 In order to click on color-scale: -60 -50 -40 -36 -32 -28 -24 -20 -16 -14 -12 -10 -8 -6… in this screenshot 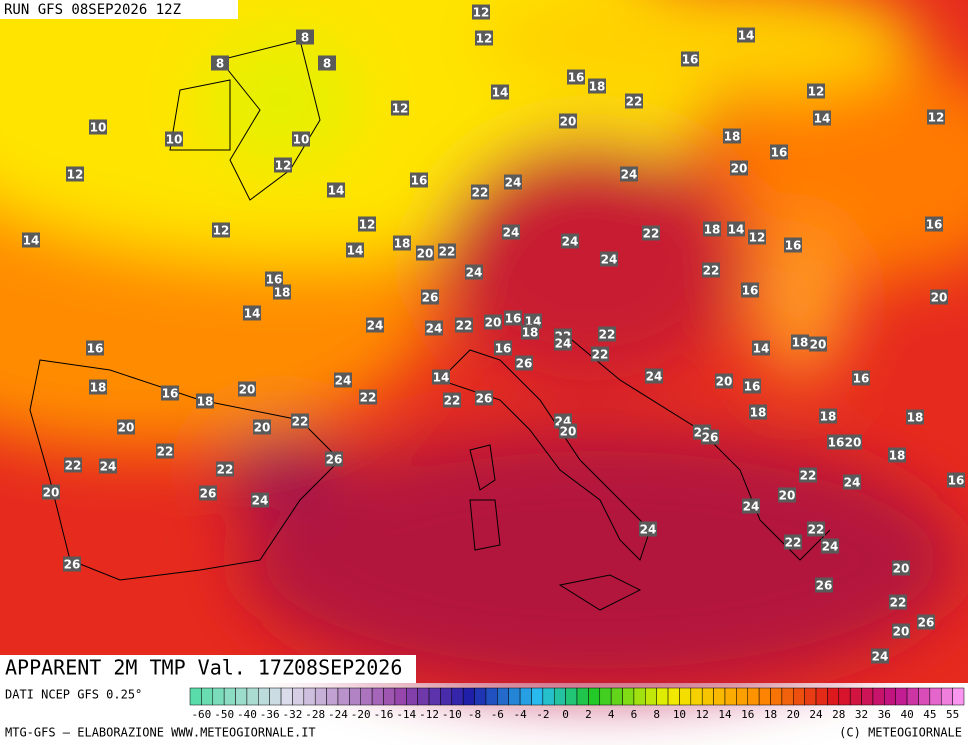, I will do `click(577, 704)`.